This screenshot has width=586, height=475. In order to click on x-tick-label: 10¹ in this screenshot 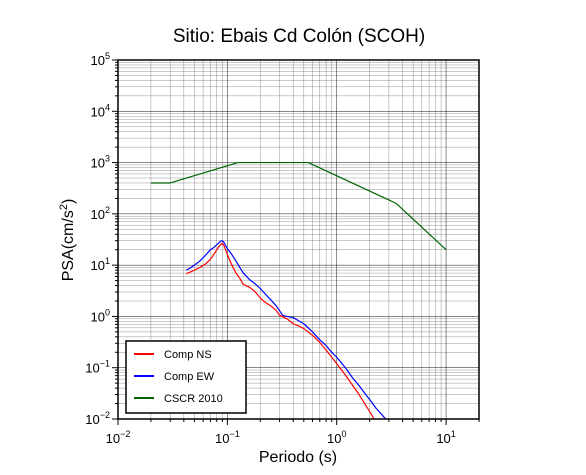, I will do `click(445, 437)`.